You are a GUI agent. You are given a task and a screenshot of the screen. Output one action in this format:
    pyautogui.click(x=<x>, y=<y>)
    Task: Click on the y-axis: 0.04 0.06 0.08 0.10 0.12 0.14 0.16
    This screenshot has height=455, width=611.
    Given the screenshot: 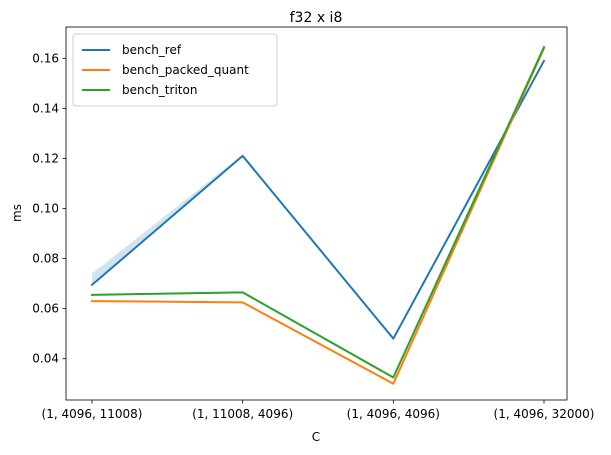 What is the action you would take?
    pyautogui.click(x=49, y=208)
    